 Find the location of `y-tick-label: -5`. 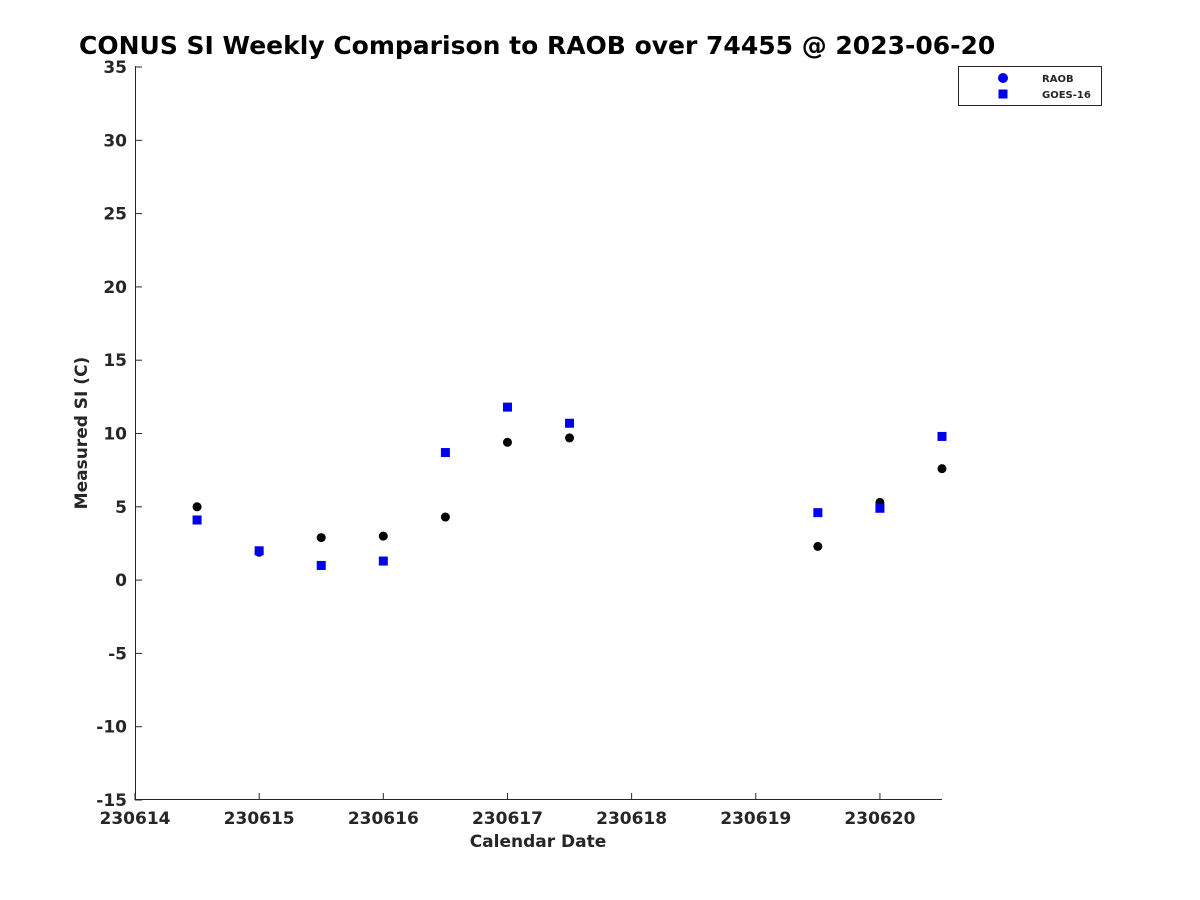

y-tick-label: -5 is located at coordinates (117, 654).